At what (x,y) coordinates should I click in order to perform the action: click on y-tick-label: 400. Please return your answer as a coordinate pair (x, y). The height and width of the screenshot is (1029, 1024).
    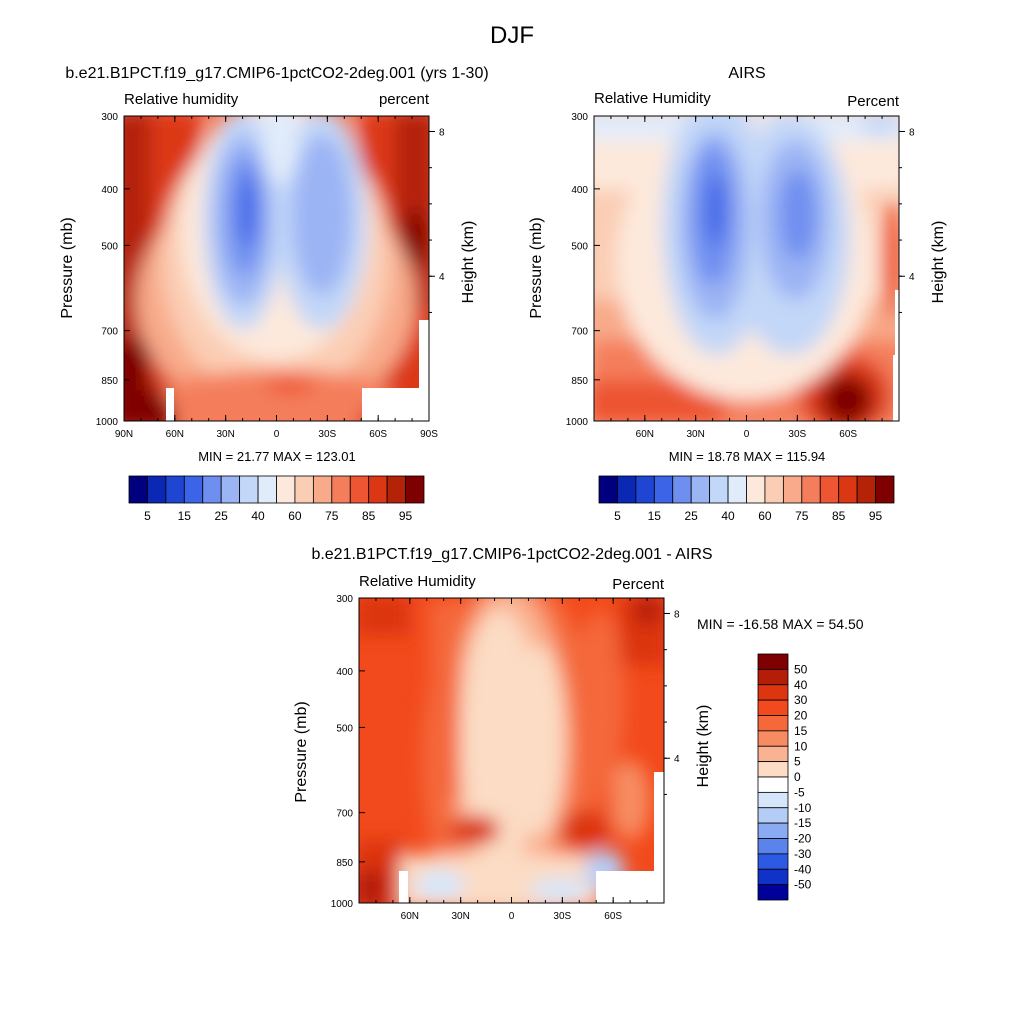
    Looking at the image, I should click on (579, 190).